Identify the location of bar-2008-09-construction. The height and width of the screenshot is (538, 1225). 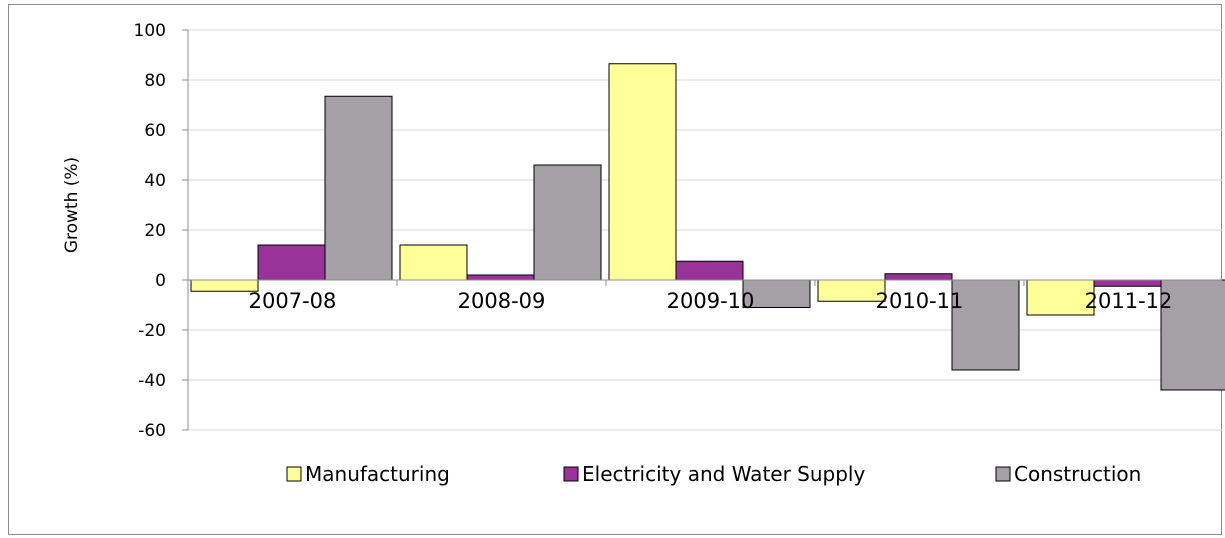
(567, 222).